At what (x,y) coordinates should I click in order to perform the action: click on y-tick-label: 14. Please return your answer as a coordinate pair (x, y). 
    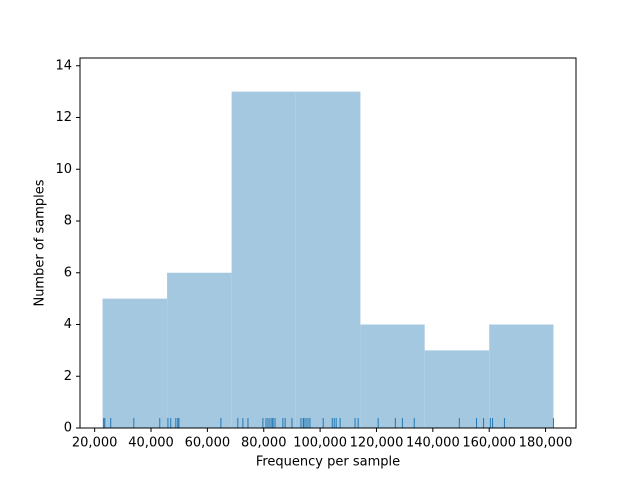
    Looking at the image, I should click on (63, 65).